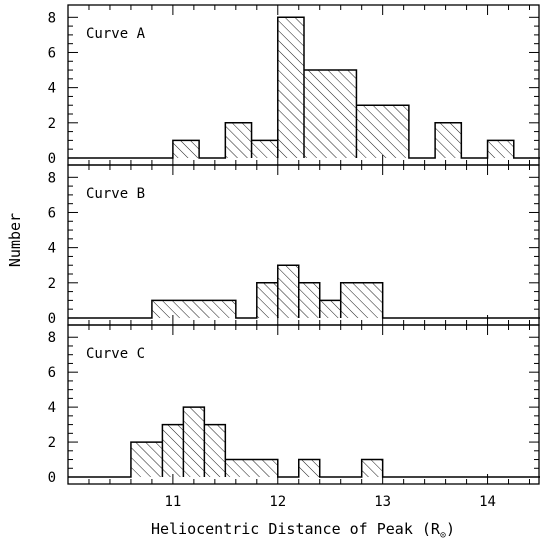 This screenshot has width=540, height=539. I want to click on x-axis-label-subscript: ⊙, so click(443, 534).